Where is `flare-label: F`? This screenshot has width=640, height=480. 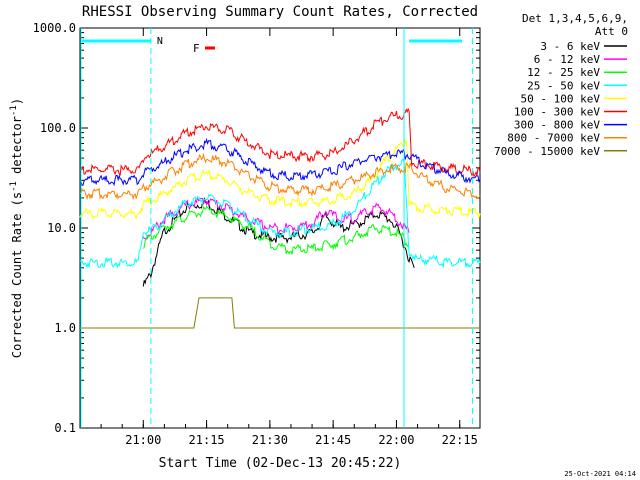 flare-label: F is located at coordinates (196, 48).